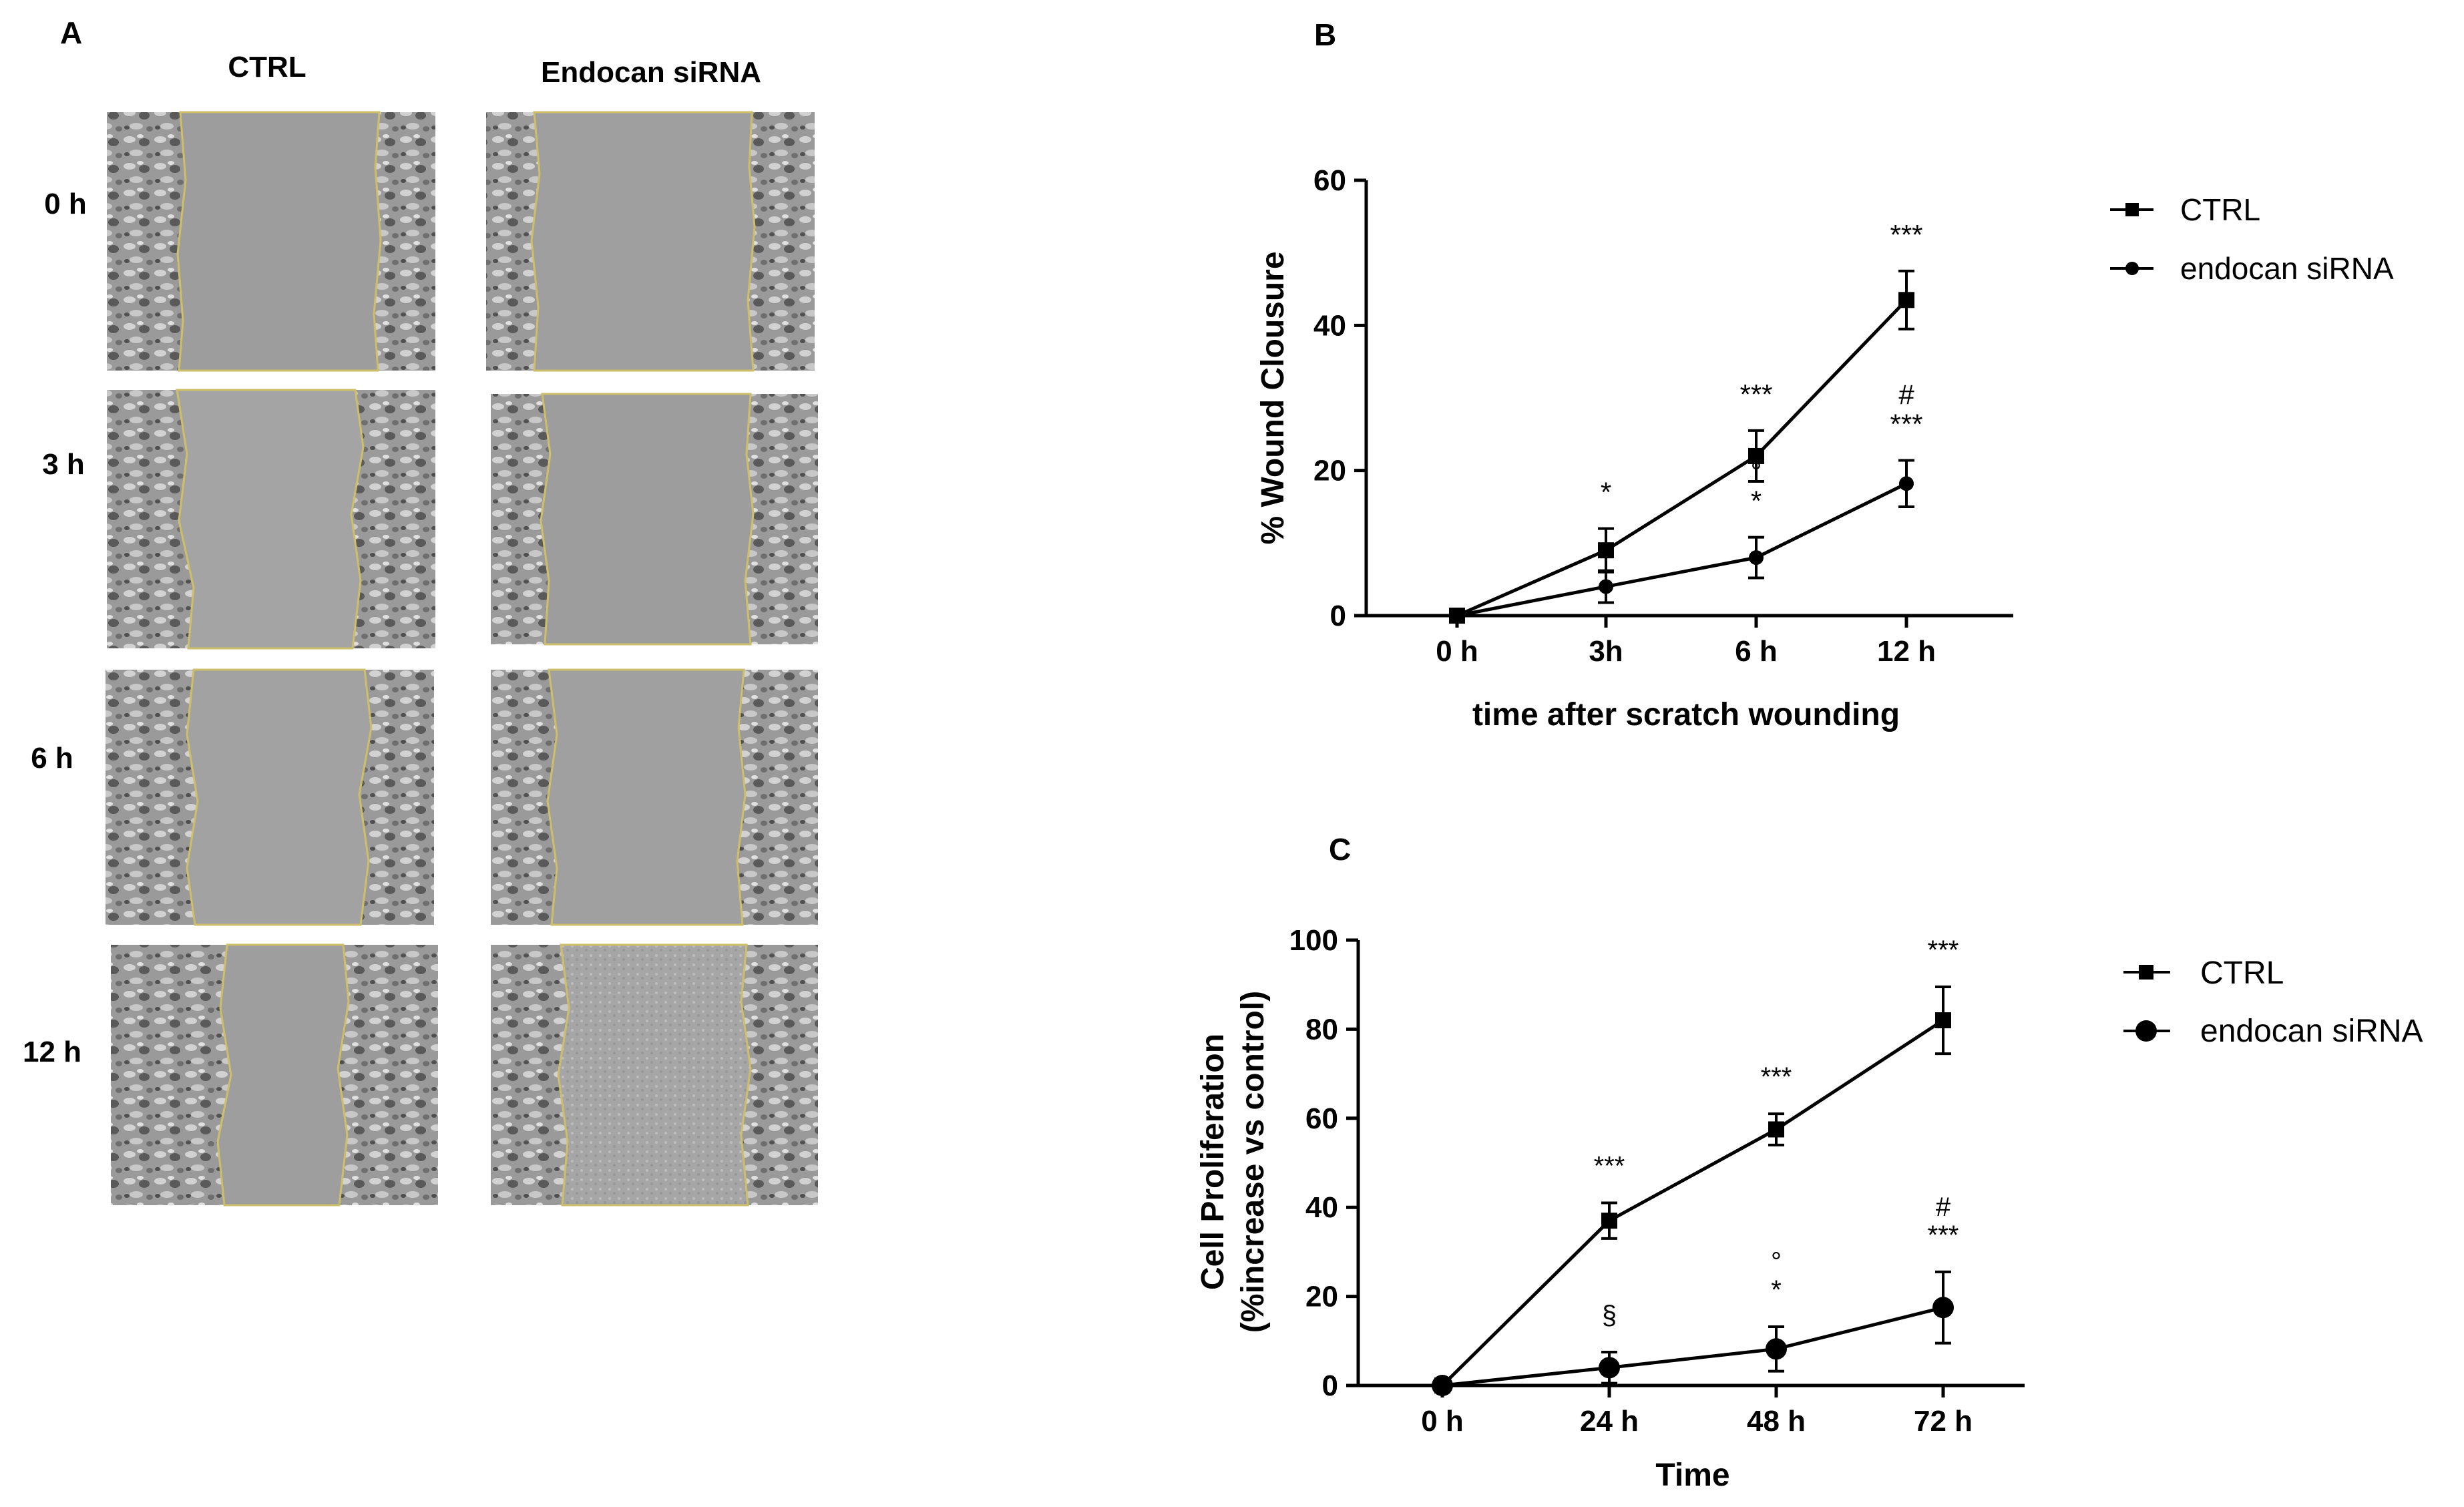 The image size is (2464, 1507). I want to click on micrograph-ctrl-6h, so click(270, 797).